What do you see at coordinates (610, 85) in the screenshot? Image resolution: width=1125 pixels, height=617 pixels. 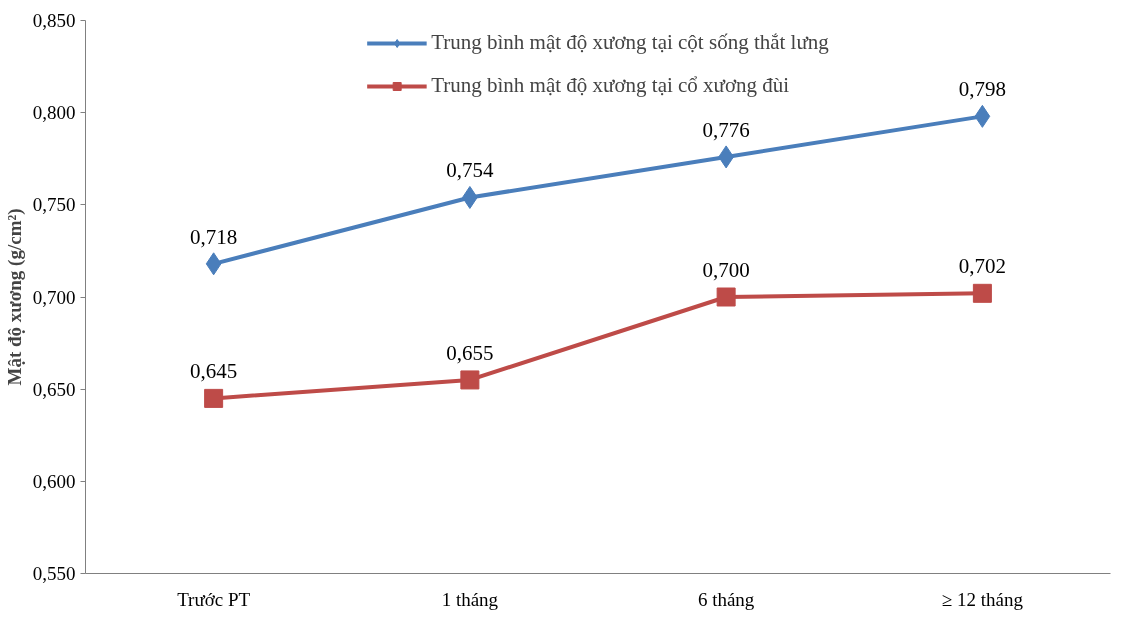 I see `legend-label: Trung bình mật độ xương tại cổ xương đùi` at bounding box center [610, 85].